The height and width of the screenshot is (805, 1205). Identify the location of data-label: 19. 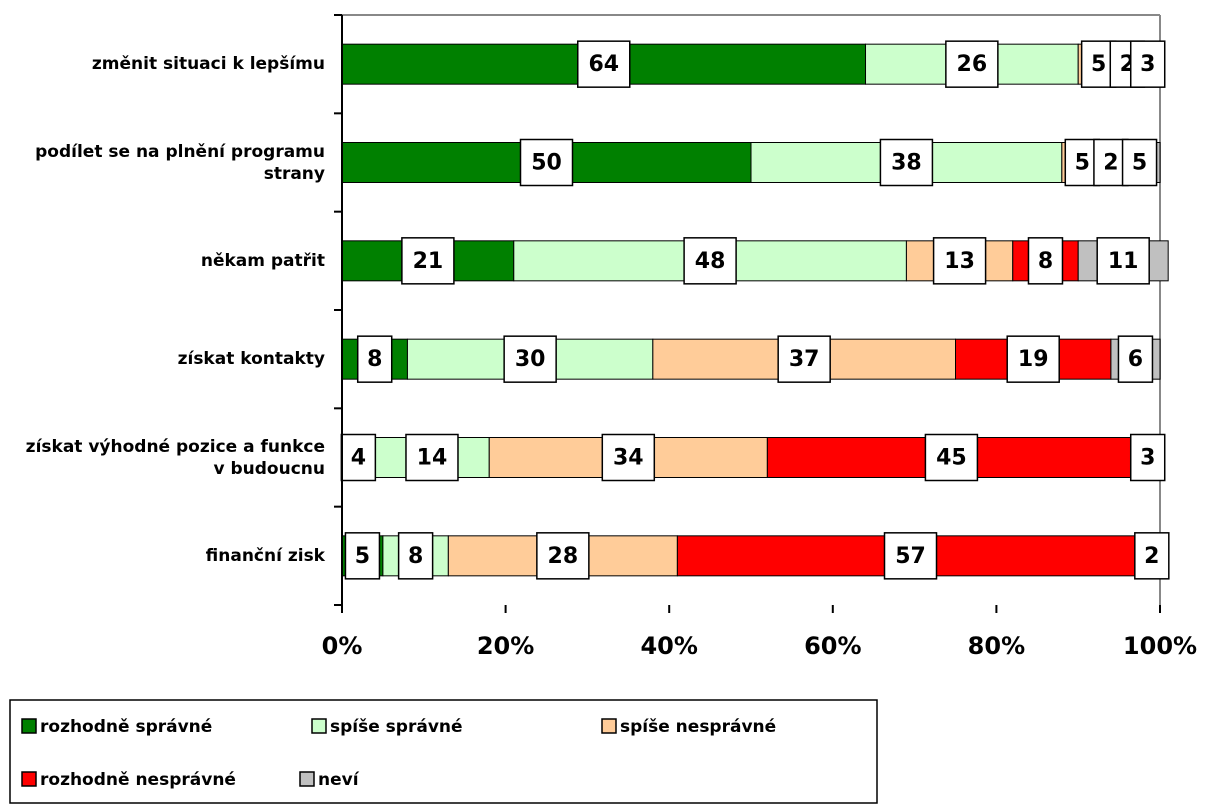
(1033, 359).